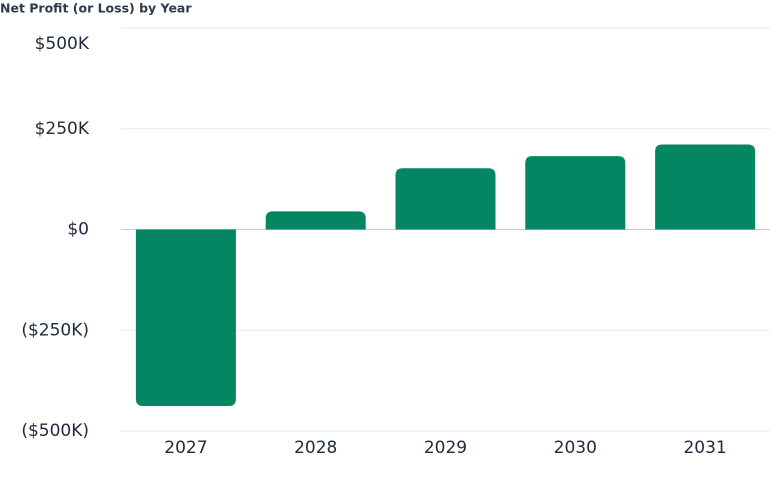  I want to click on x-tick-label: 2027, so click(185, 448).